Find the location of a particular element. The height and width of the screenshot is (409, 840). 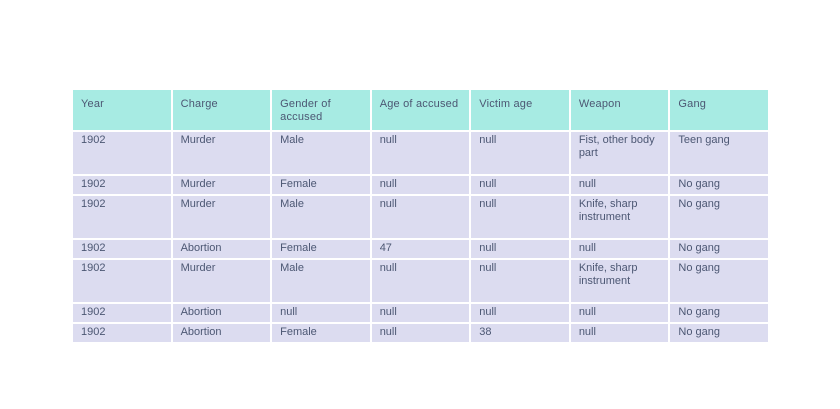

table-row: 1902 Abortion null null null null No gang is located at coordinates (420, 313).